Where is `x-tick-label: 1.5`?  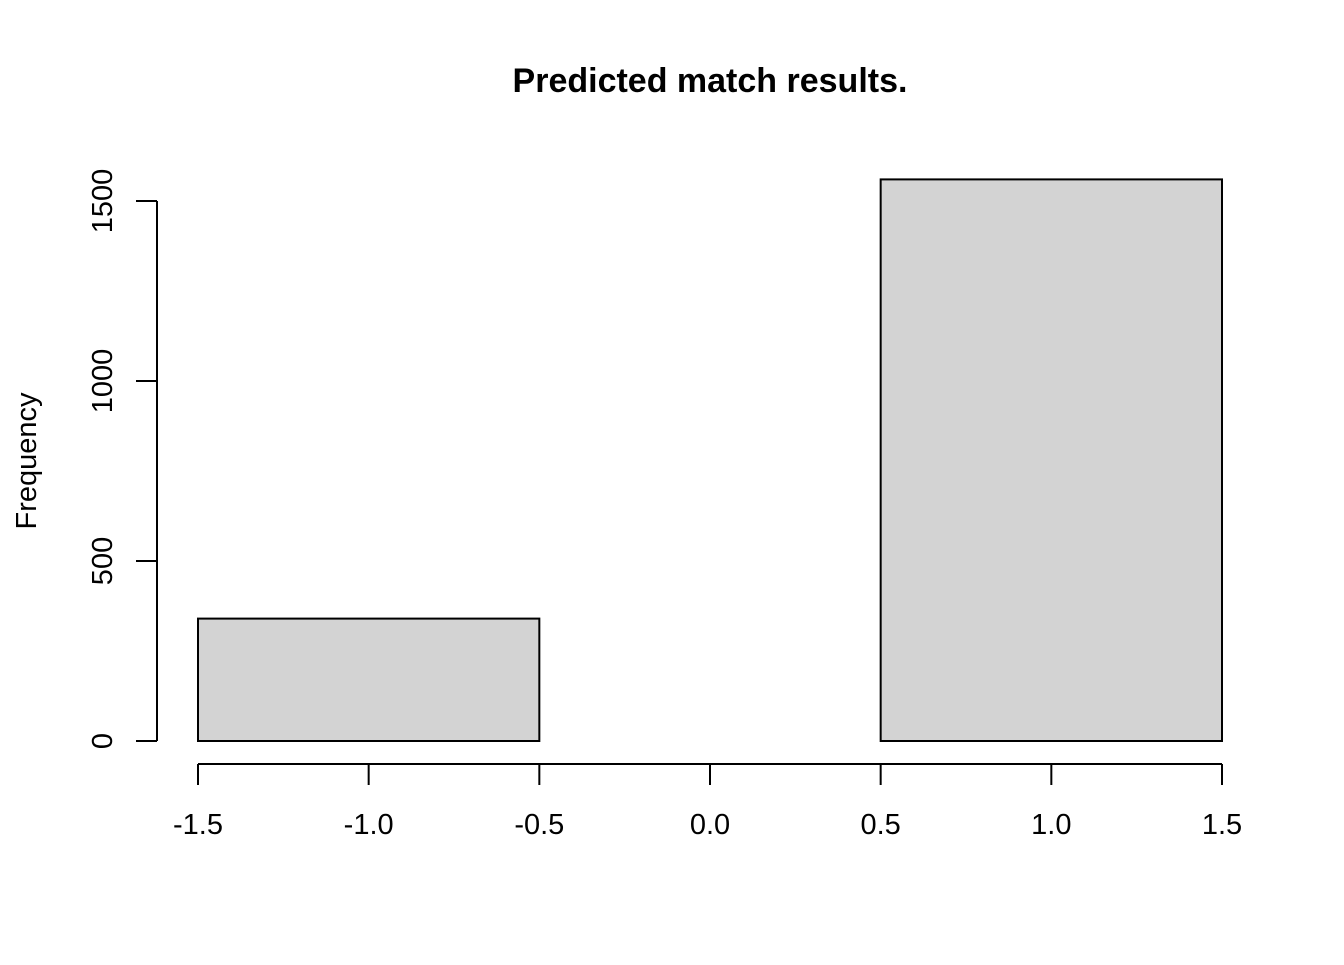 x-tick-label: 1.5 is located at coordinates (1222, 825).